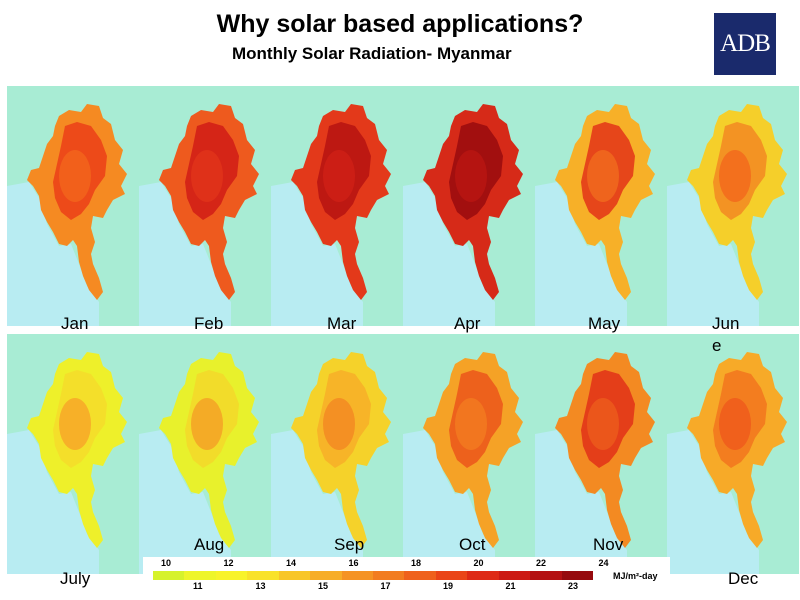  What do you see at coordinates (323, 586) in the screenshot?
I see `legend-bottom-value: 15` at bounding box center [323, 586].